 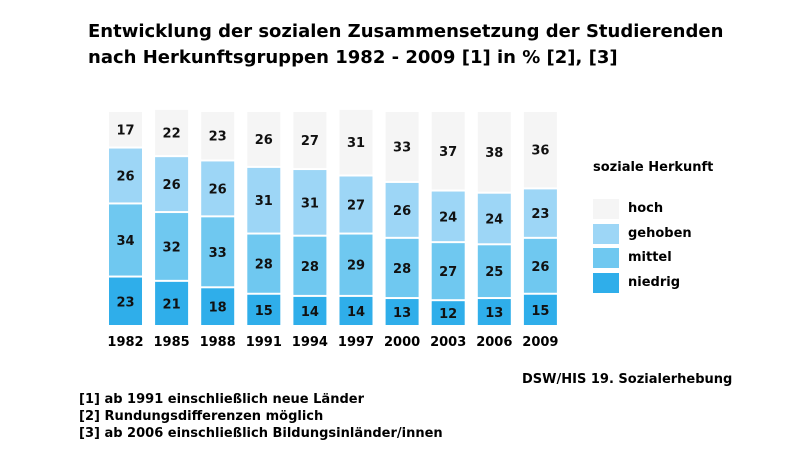 I want to click on footnote-2: [2] Rundungsdifferenzen möglich, so click(x=201, y=416).